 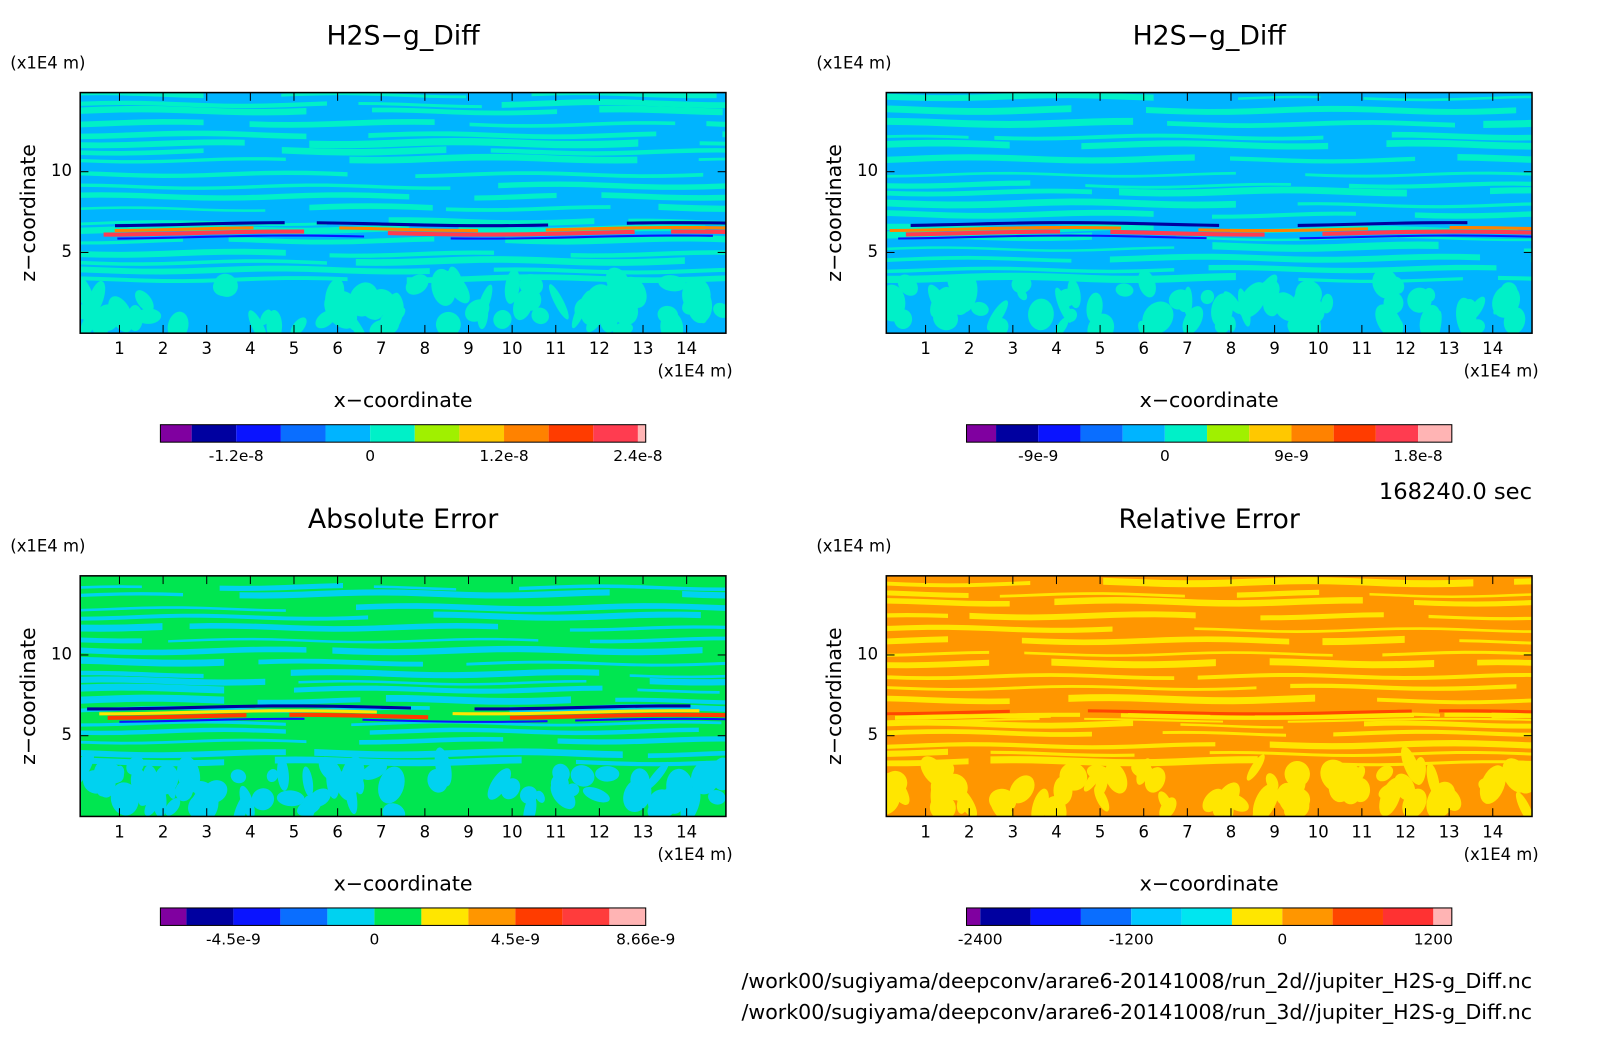 I want to click on x-tick-label: 3, so click(x=1013, y=348).